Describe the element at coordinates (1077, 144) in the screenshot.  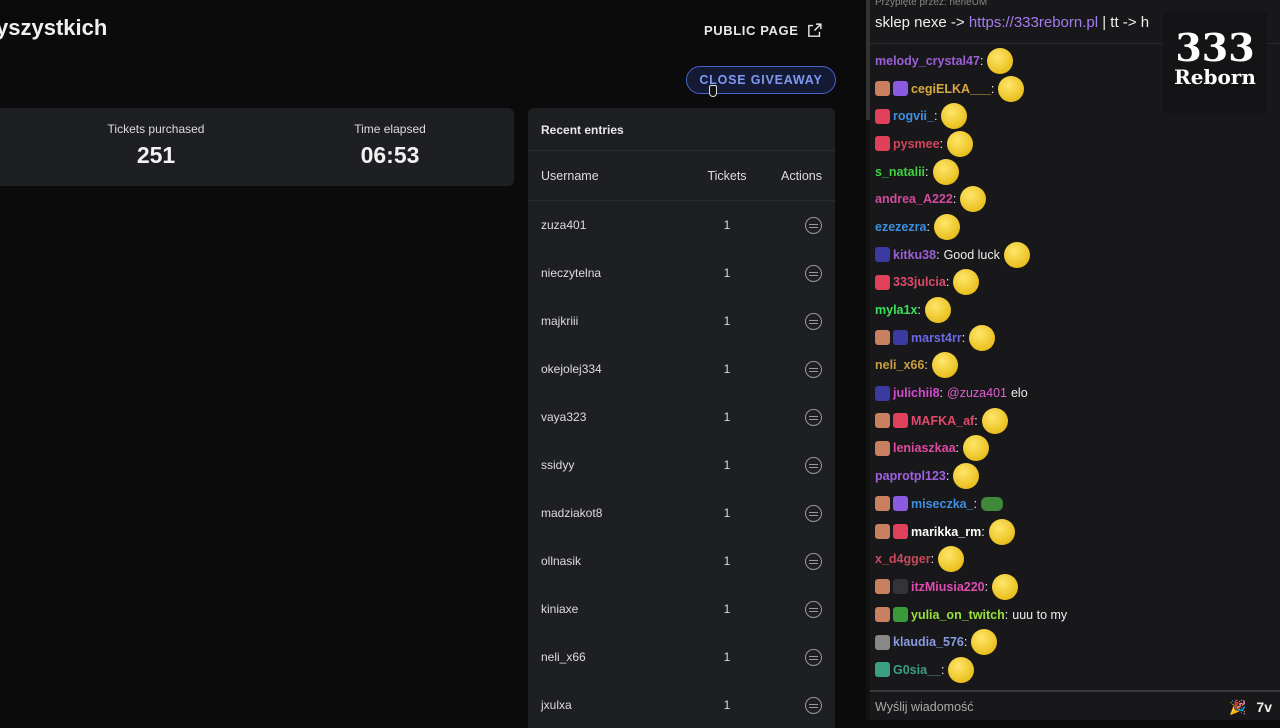
I see `chat-message: pysmee:` at that location.